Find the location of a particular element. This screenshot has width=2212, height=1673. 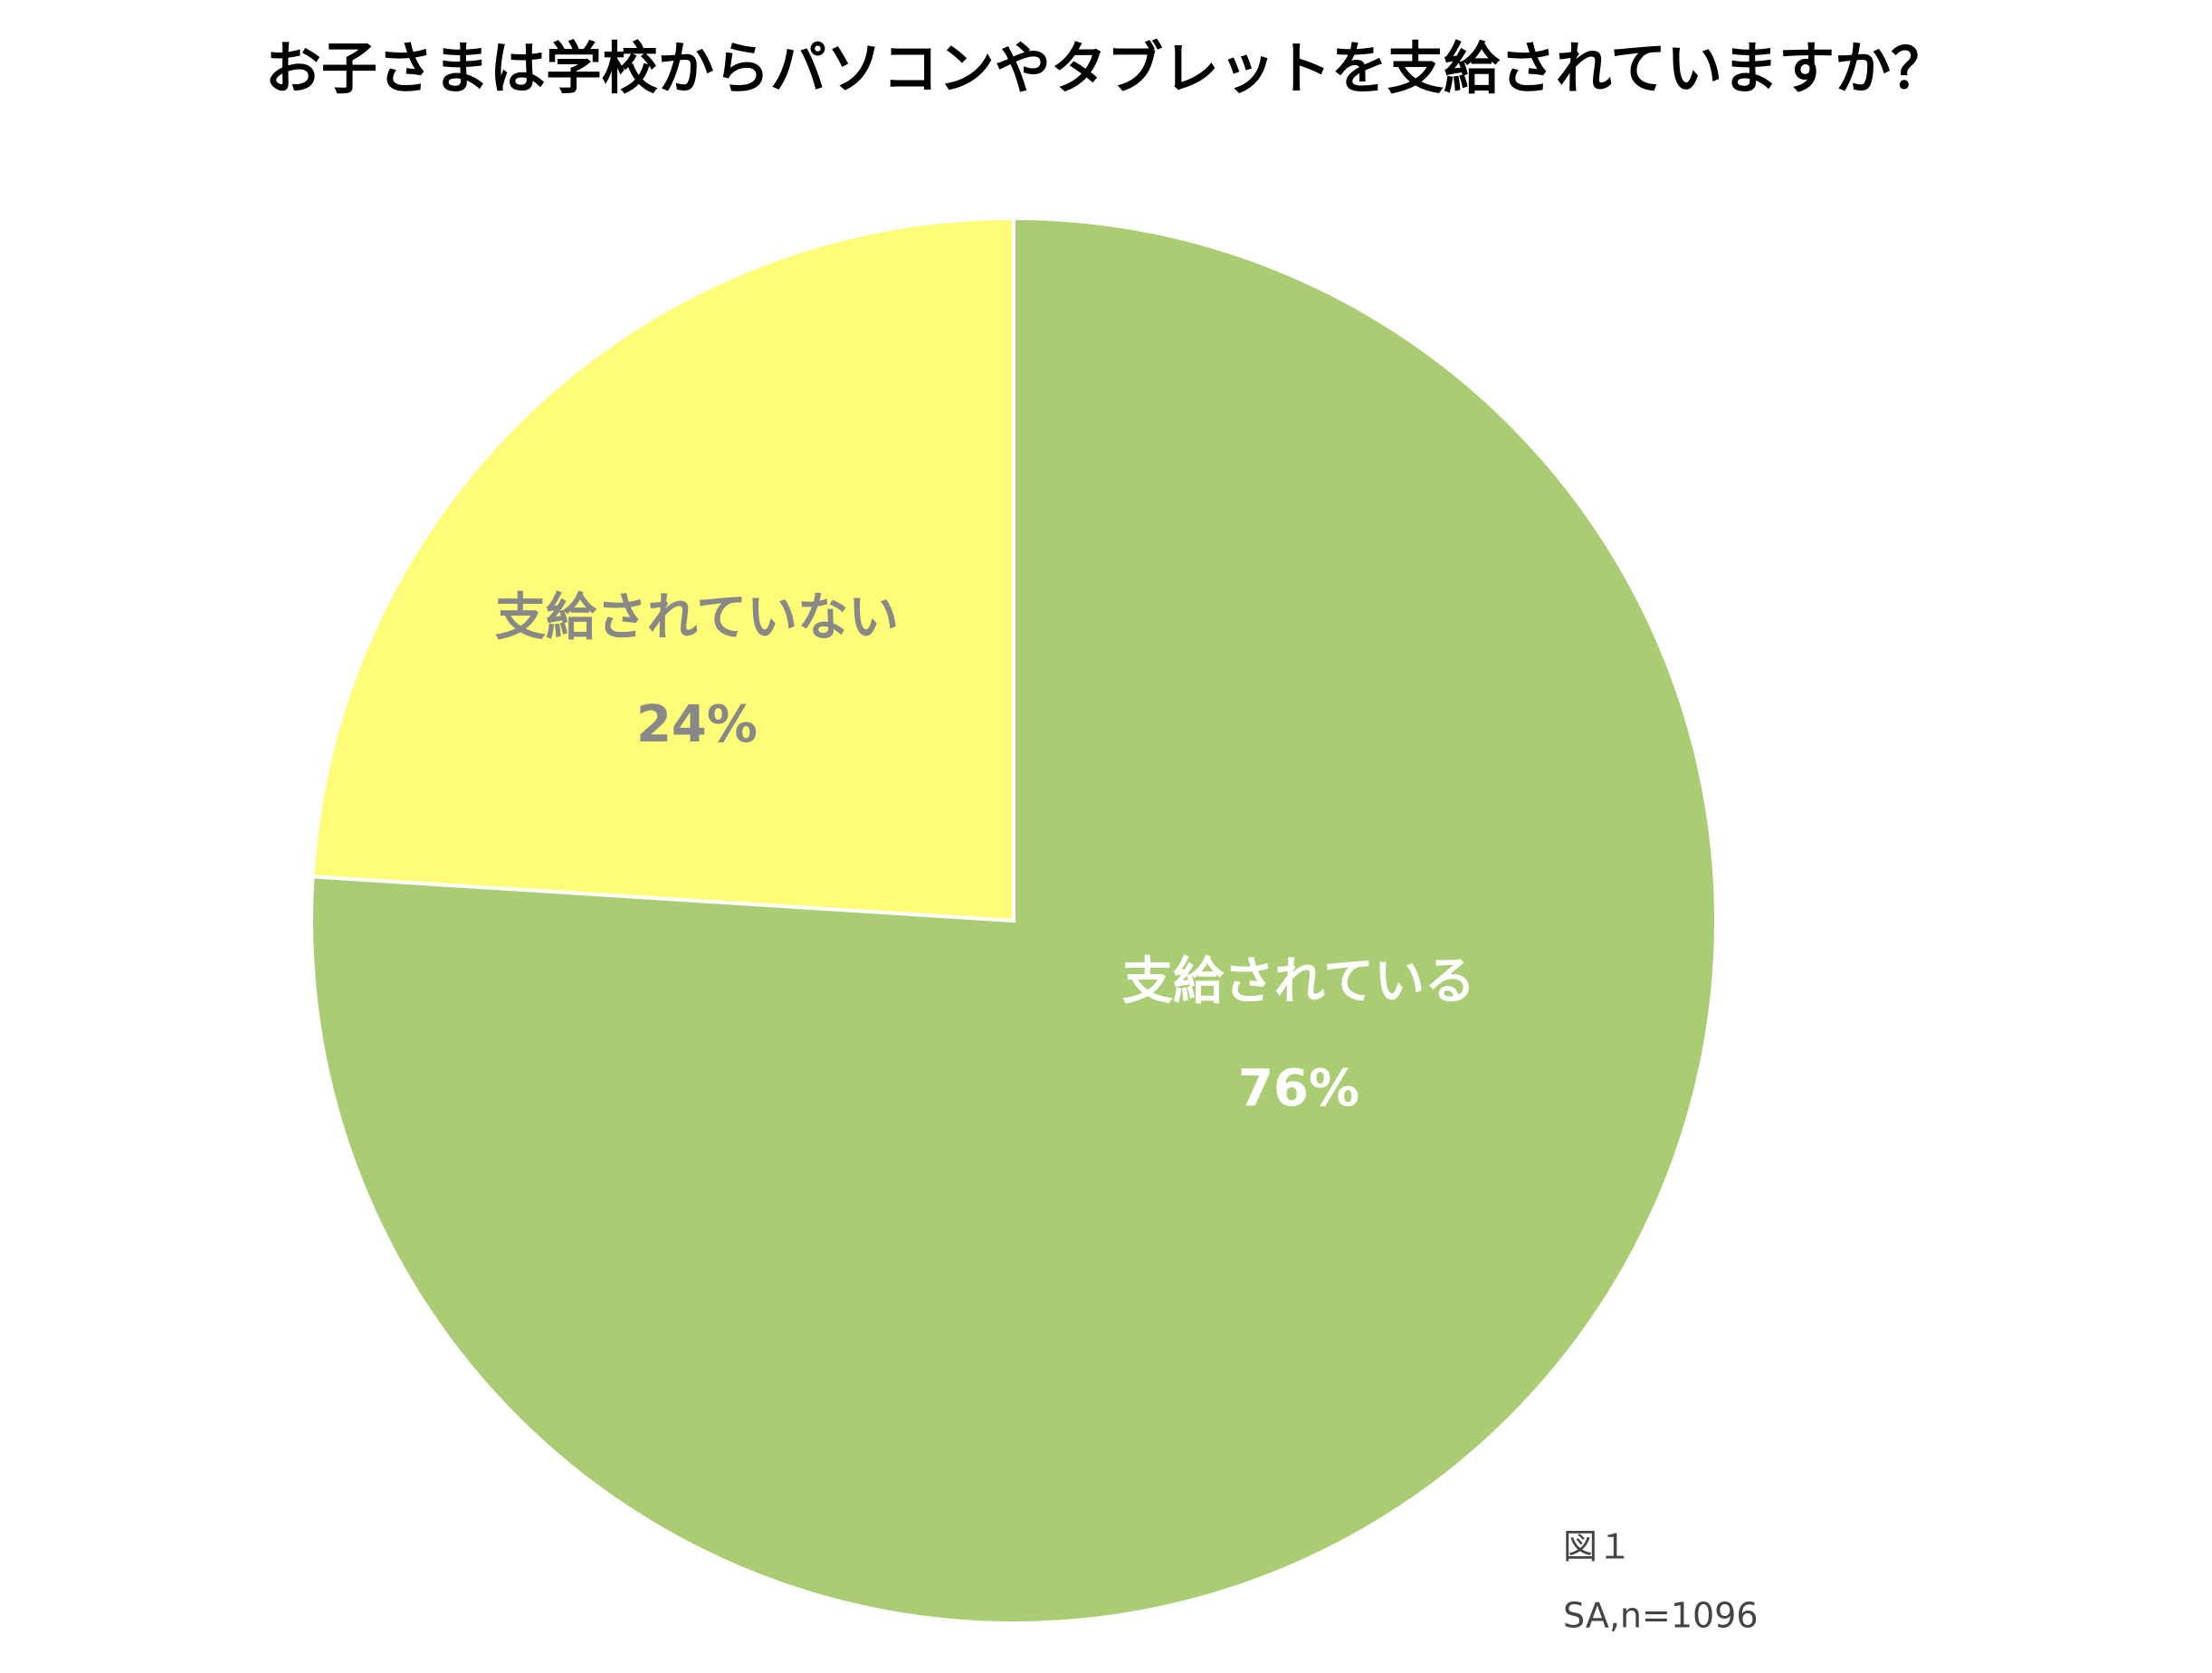

chart-note: SA,n=1096 is located at coordinates (1661, 1616).